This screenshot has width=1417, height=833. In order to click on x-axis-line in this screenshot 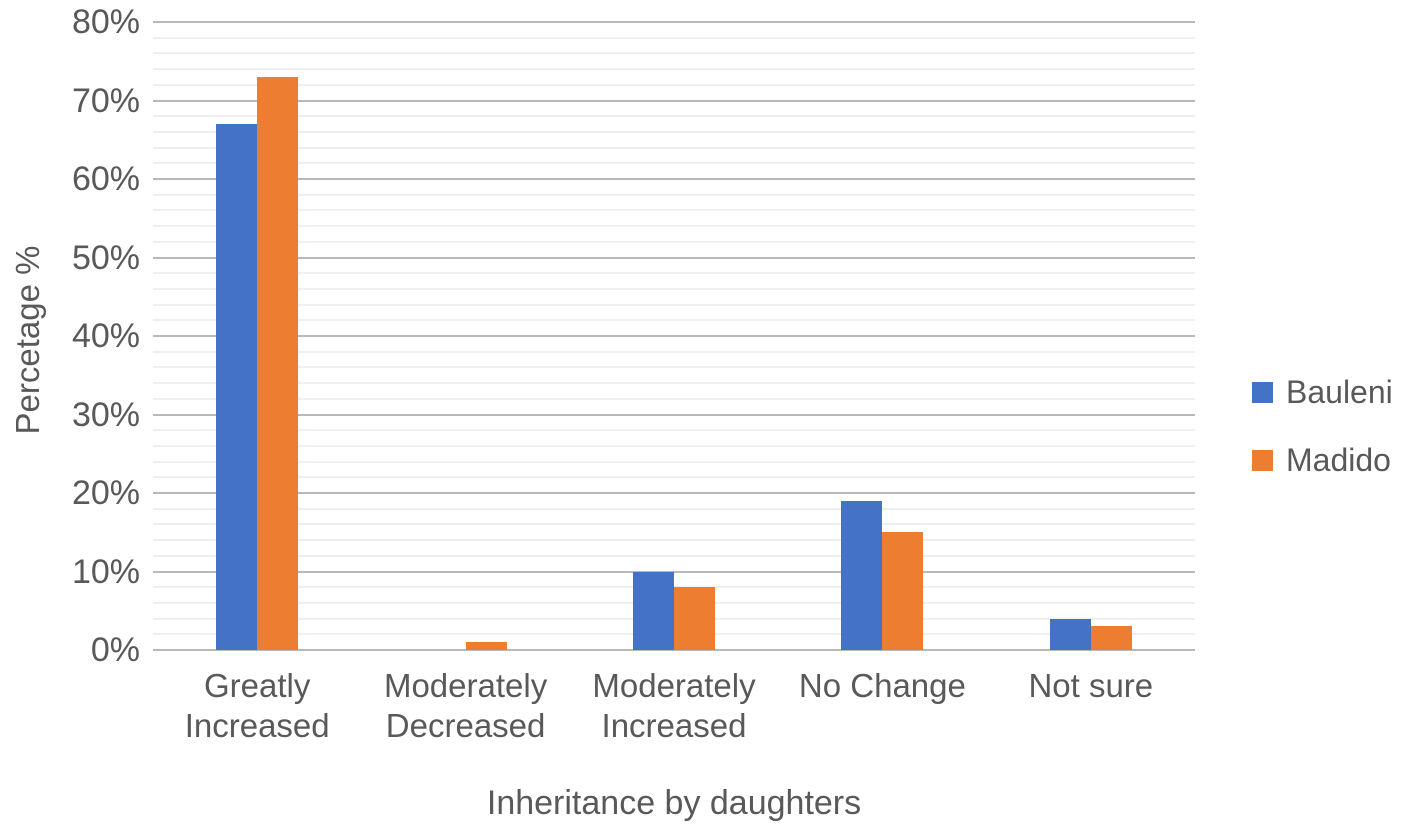, I will do `click(674, 650)`.